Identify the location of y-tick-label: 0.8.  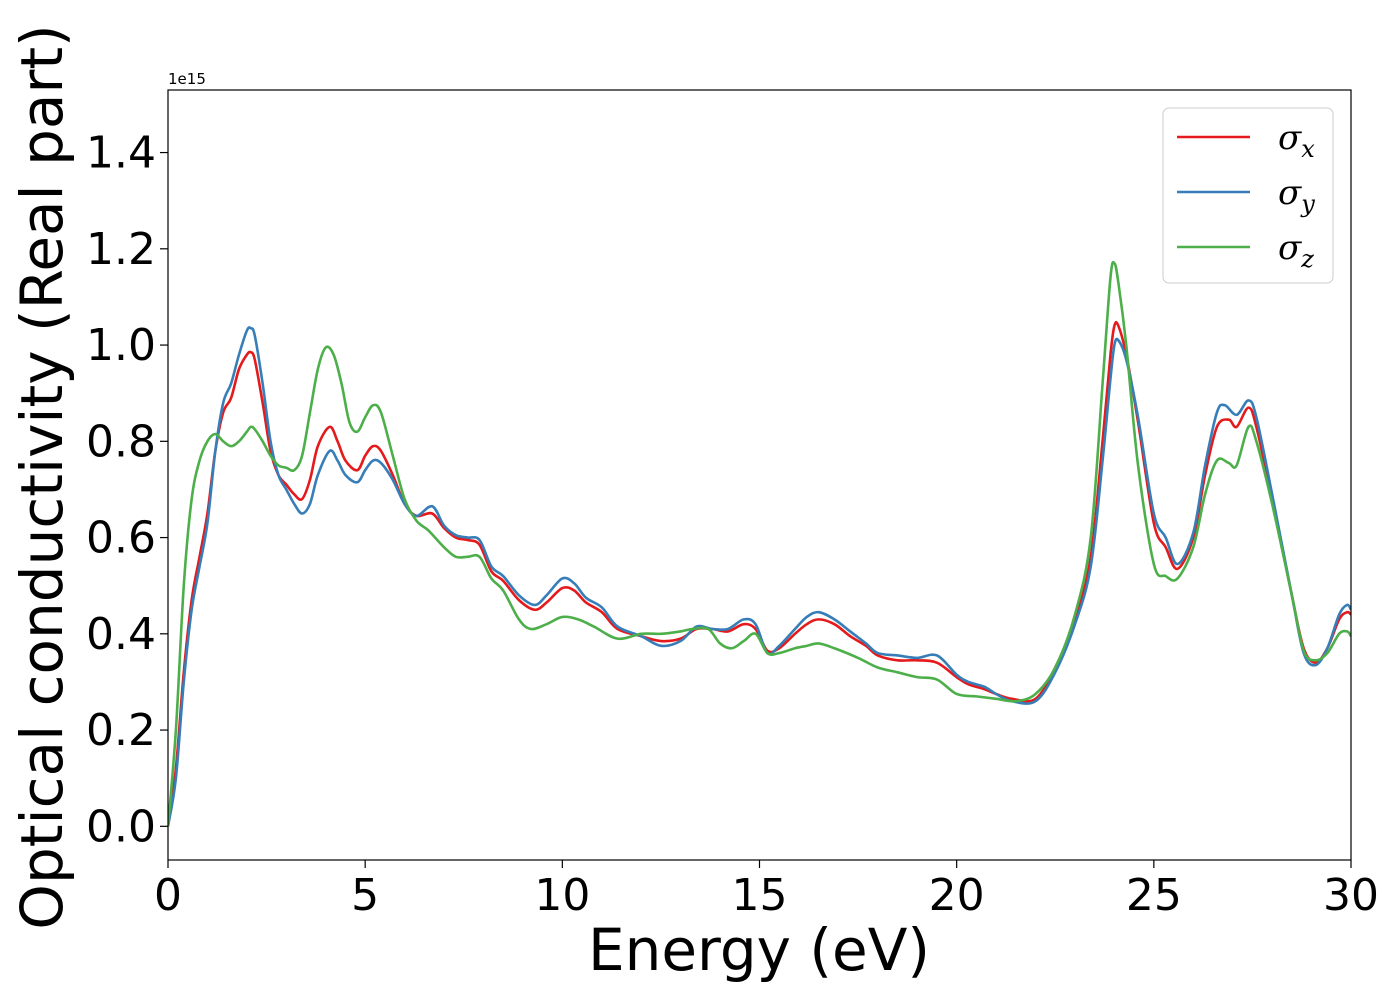
(121, 441).